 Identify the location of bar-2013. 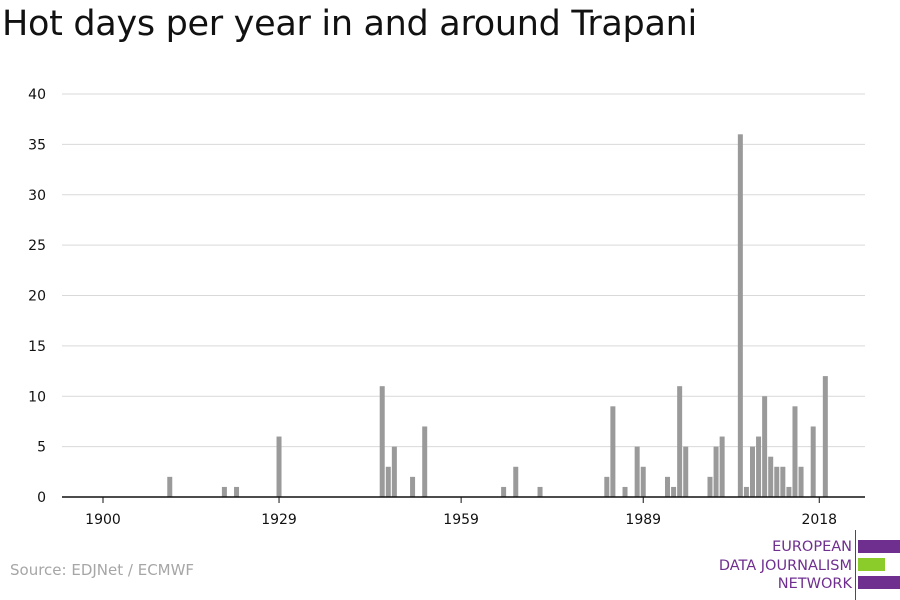
(789, 491).